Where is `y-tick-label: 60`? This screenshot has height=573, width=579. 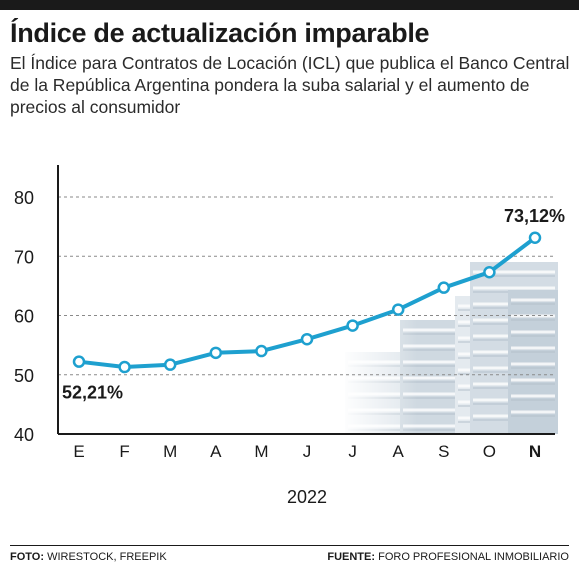 y-tick-label: 60 is located at coordinates (24, 317).